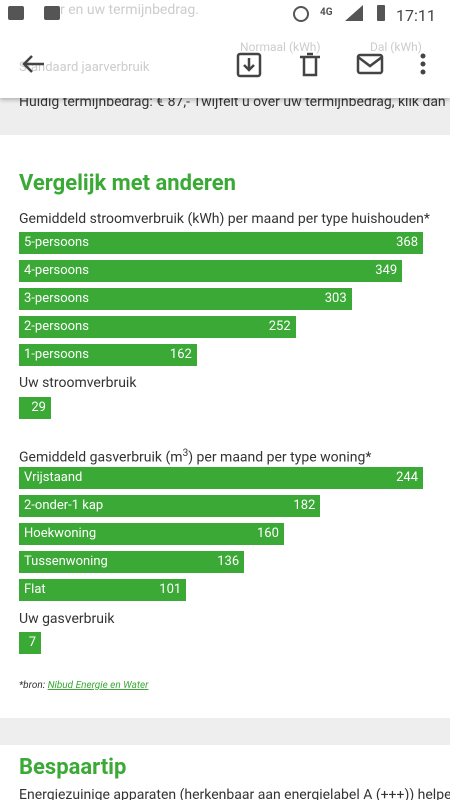  What do you see at coordinates (103, 590) in the screenshot?
I see `bar: Flat 101` at bounding box center [103, 590].